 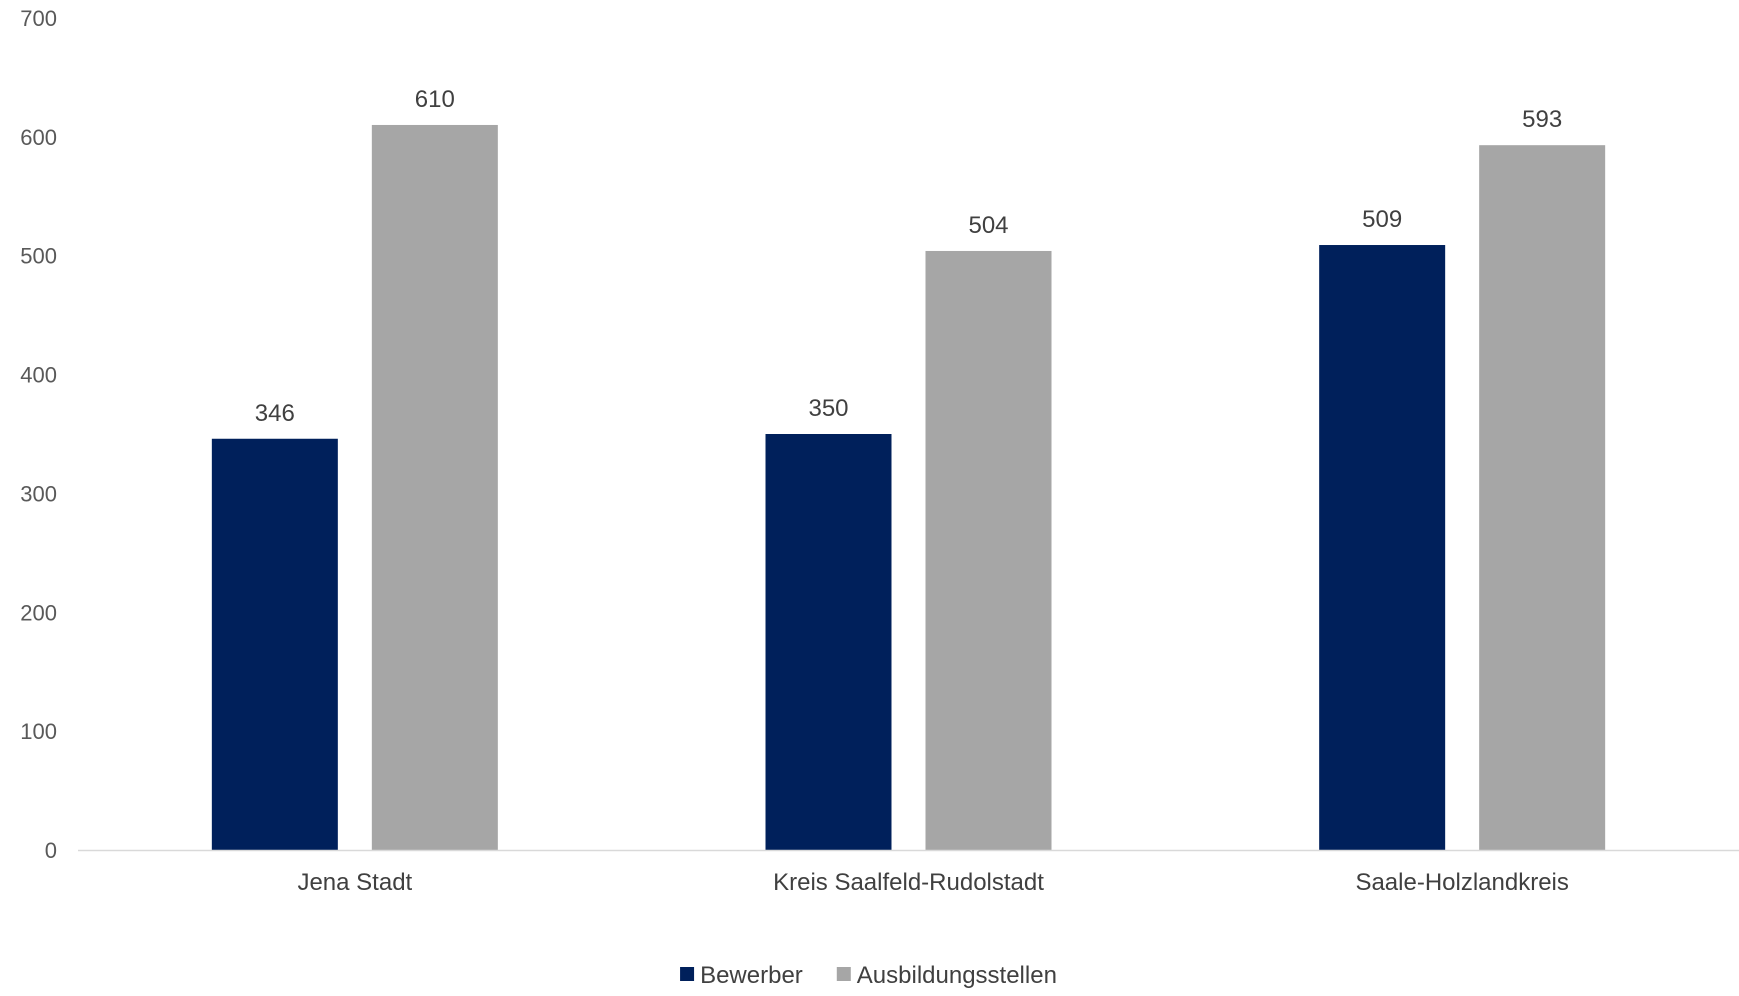 I want to click on data-label: 593, so click(x=1542, y=119).